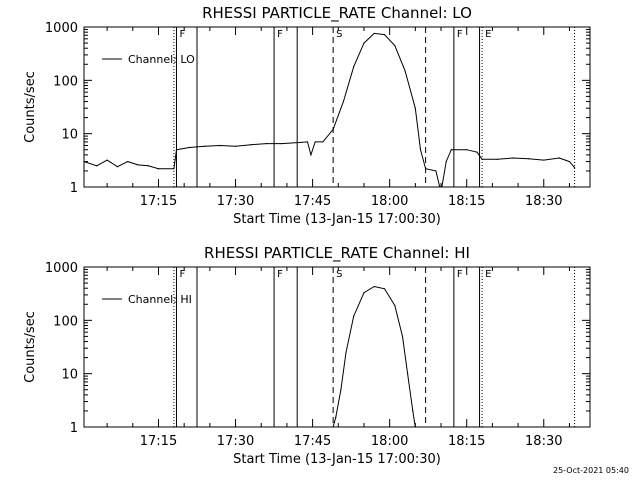 The height and width of the screenshot is (484, 640). Describe the element at coordinates (65, 81) in the screenshot. I see `chart1-y-tick-label: 100` at that location.